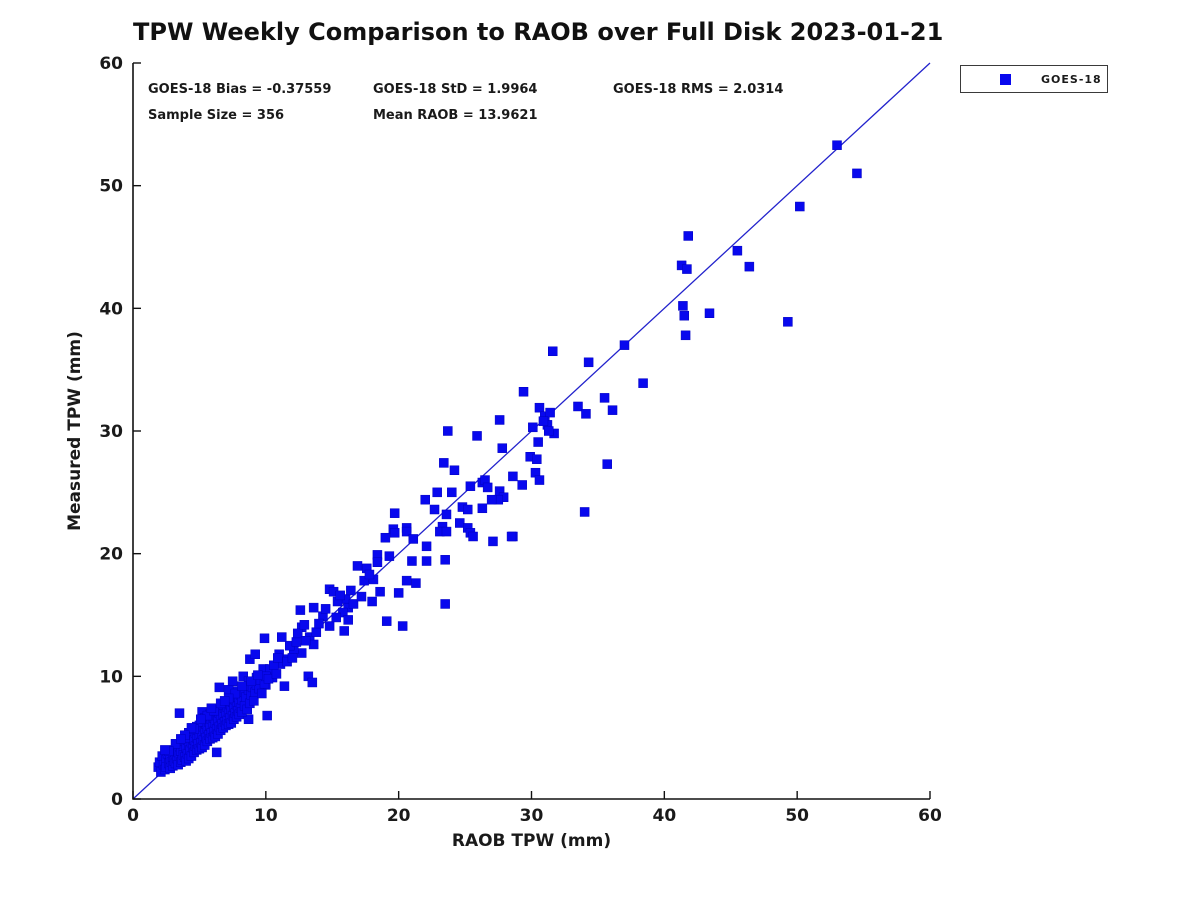 The height and width of the screenshot is (900, 1200). I want to click on x-tick-label: 10, so click(266, 816).